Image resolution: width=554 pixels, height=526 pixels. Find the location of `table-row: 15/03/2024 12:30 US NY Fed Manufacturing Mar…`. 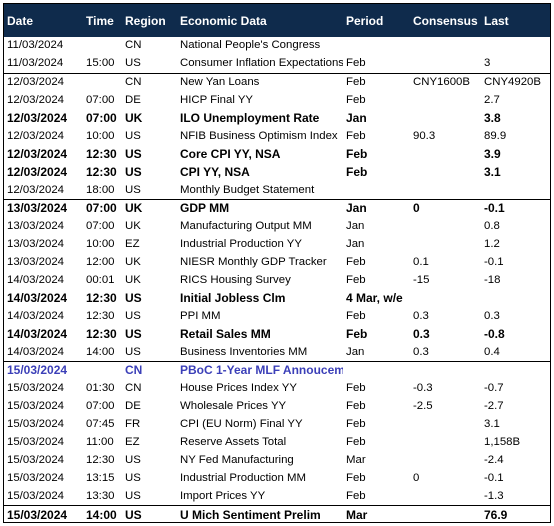

table-row: 15/03/2024 12:30 US NY Fed Manufacturing Mar… is located at coordinates (277, 460).